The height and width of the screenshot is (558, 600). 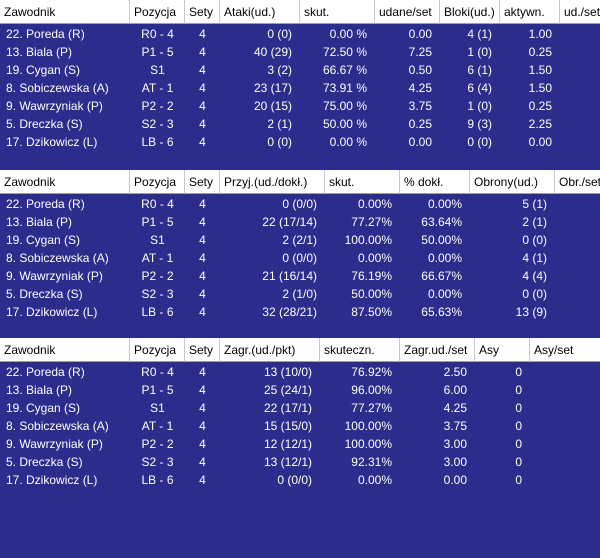 I want to click on column-header: Bloki(ud.), so click(x=470, y=12).